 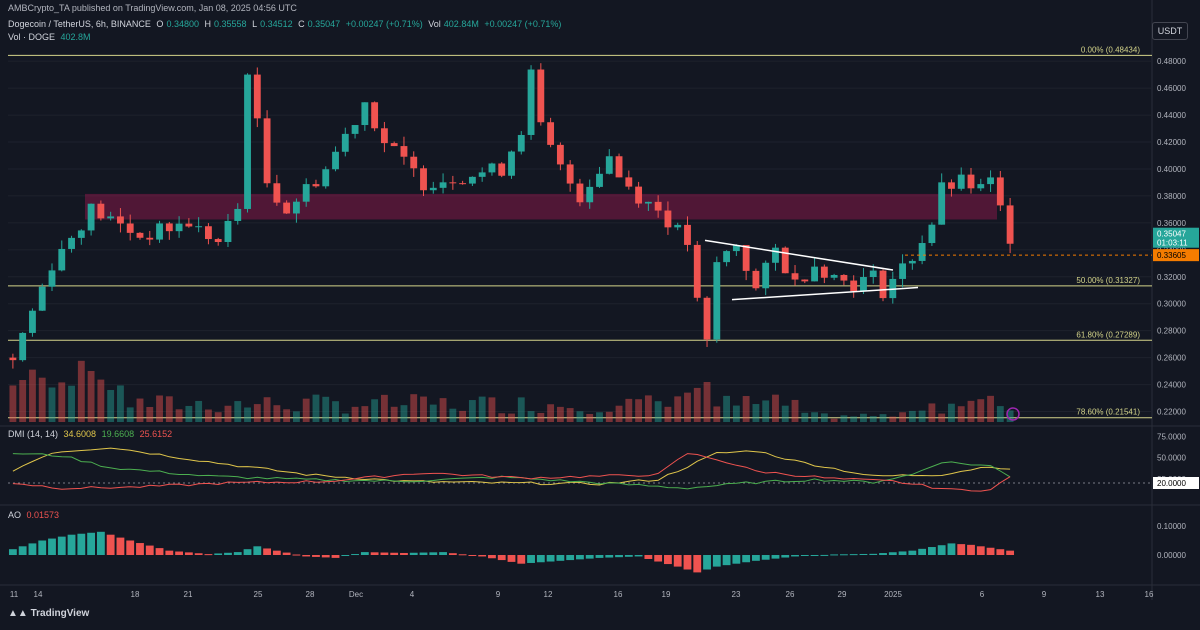 I want to click on high-label: H, so click(x=208, y=24).